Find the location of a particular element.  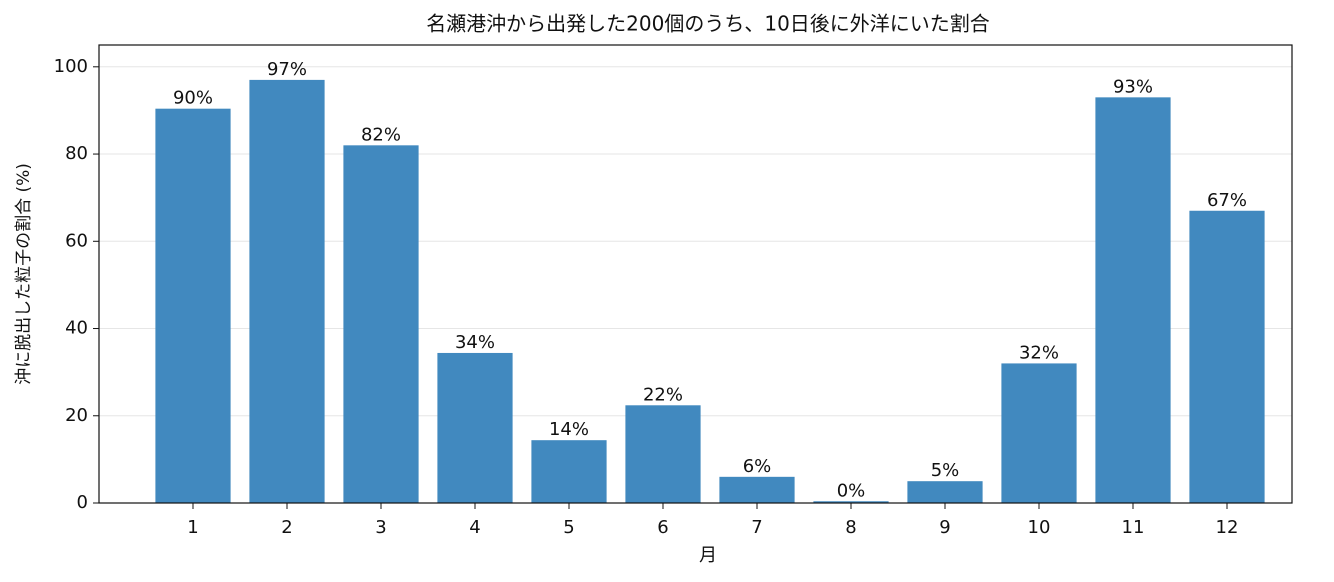

x-tick-label: 11 is located at coordinates (1133, 527).